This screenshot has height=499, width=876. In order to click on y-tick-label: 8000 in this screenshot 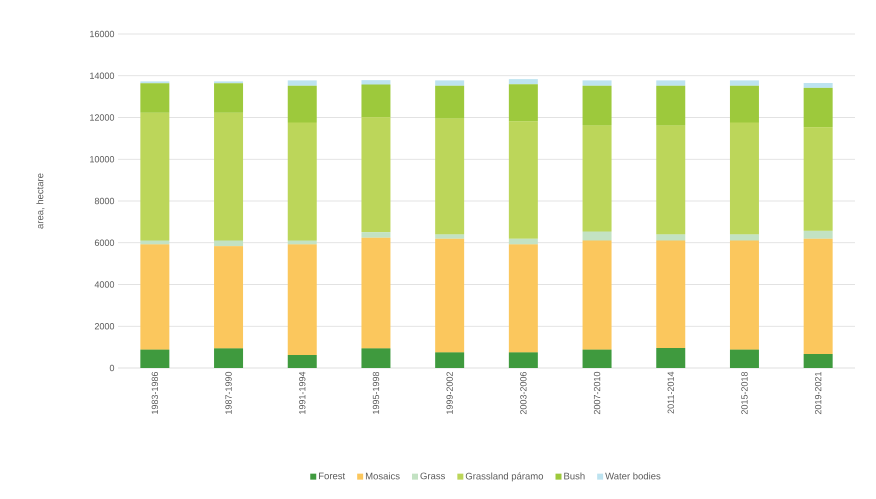, I will do `click(104, 201)`.